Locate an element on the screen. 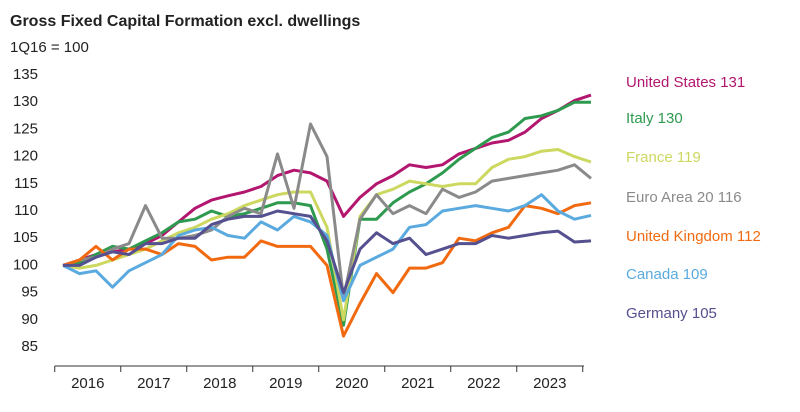 The image size is (800, 412). y-tick-label: 110 is located at coordinates (26, 210).